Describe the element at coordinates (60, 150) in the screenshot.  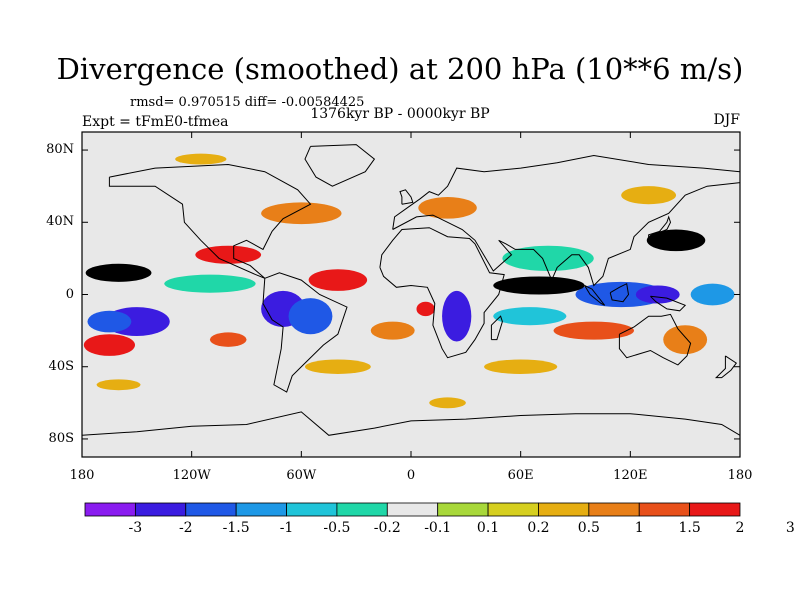
I see `lat-label-0: 80N` at that location.